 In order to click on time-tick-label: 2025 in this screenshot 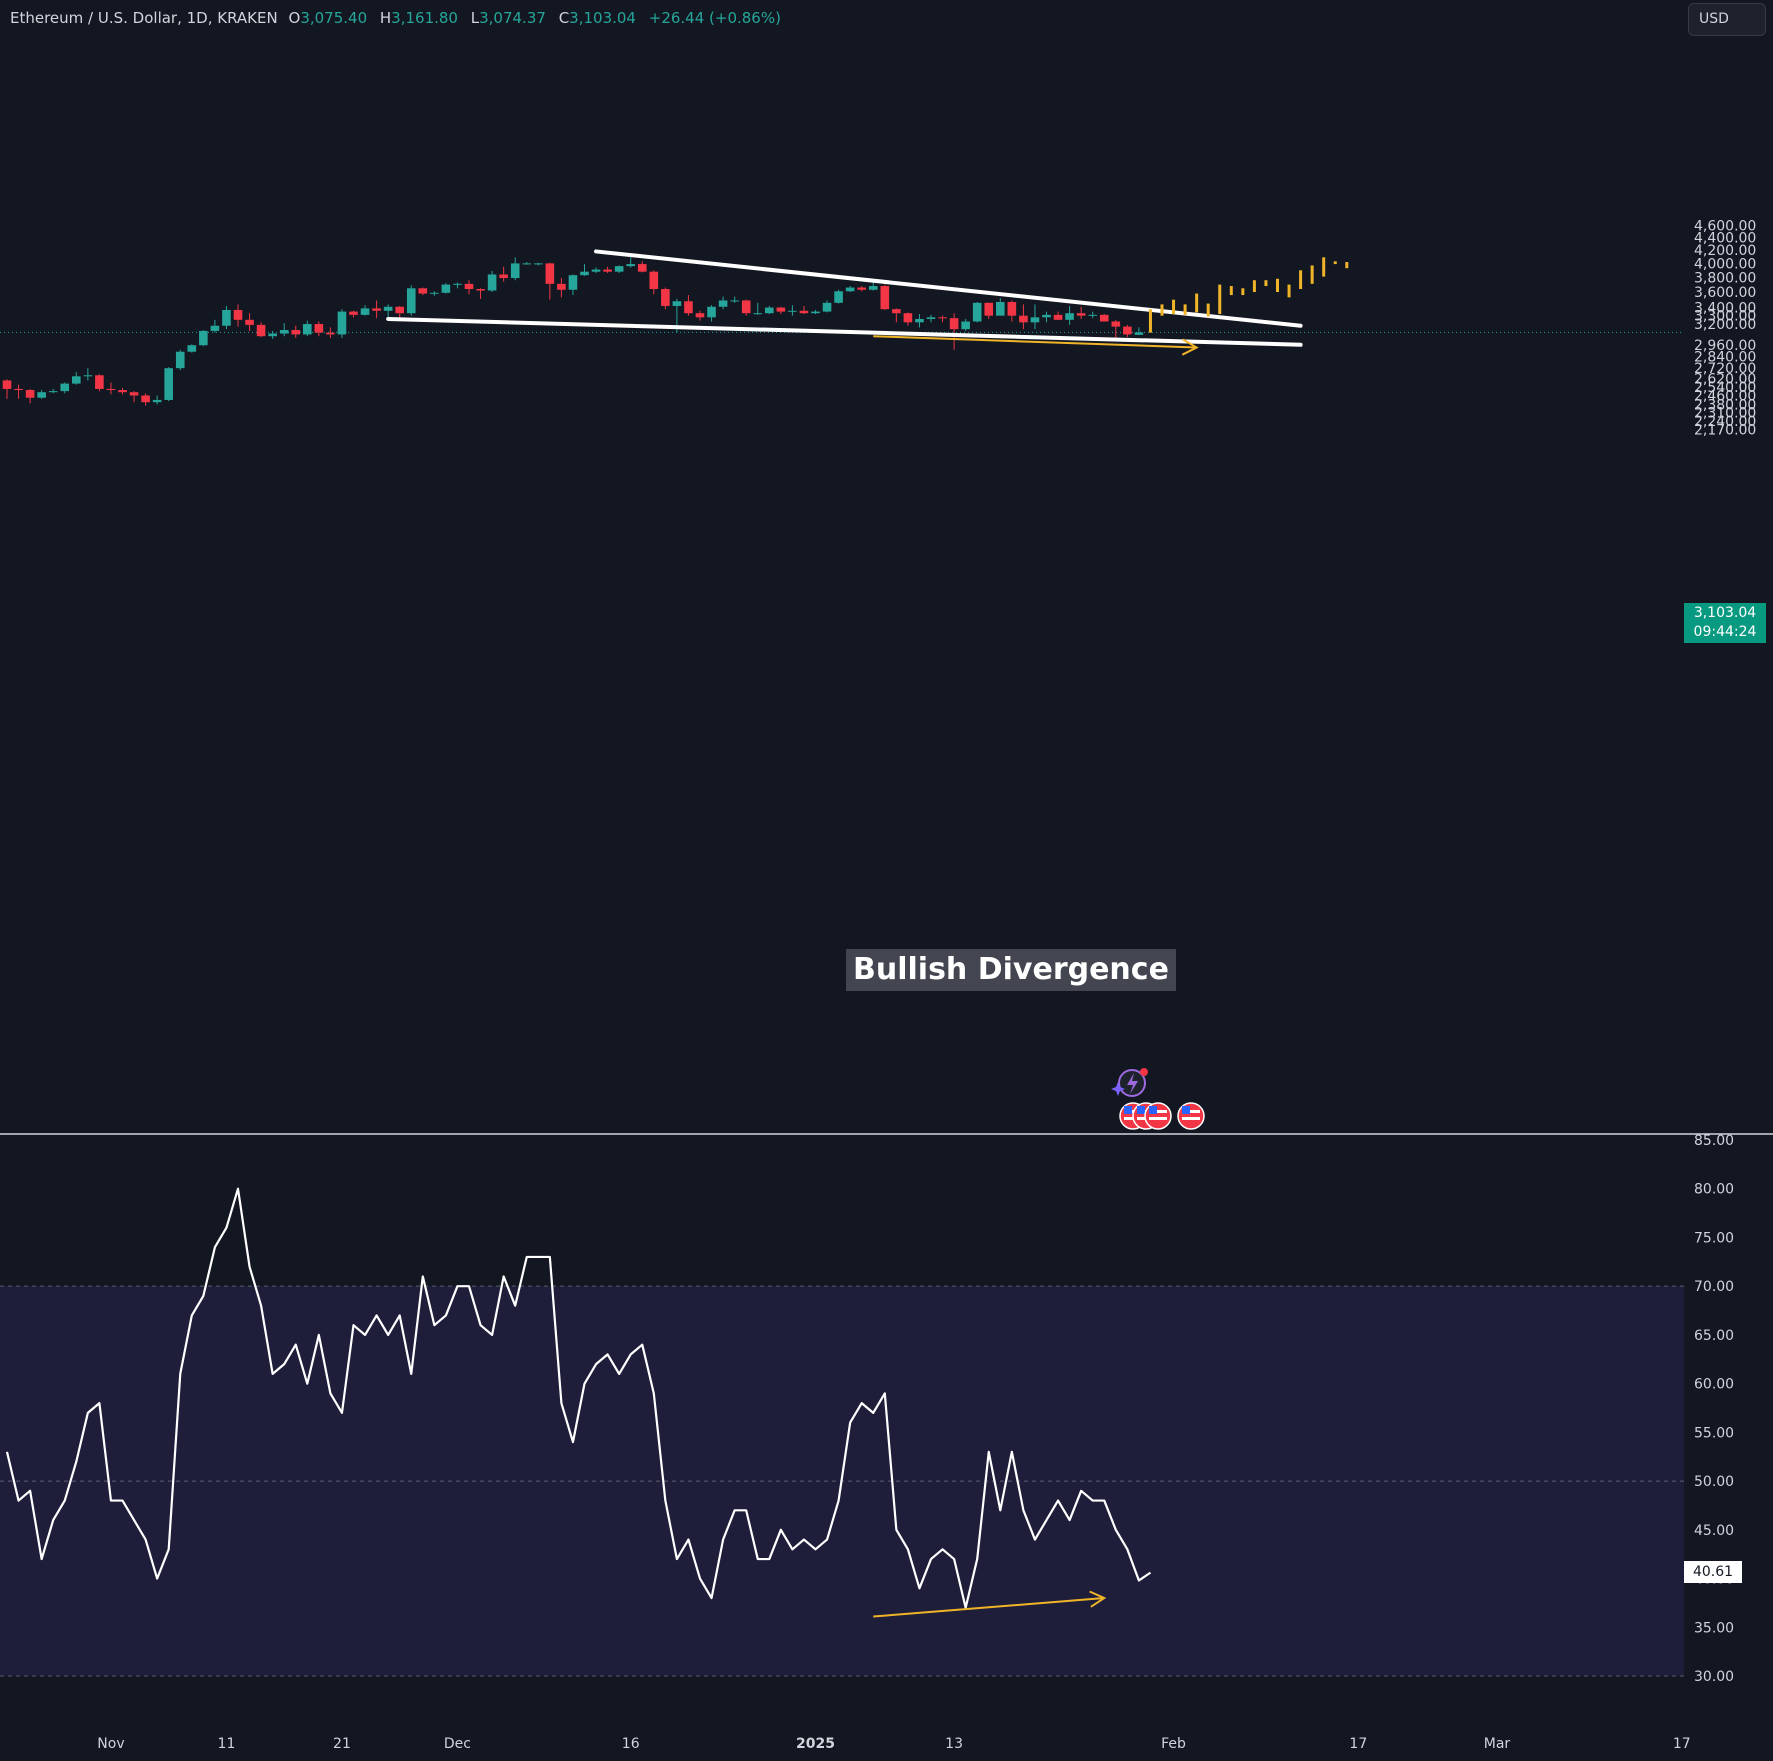, I will do `click(815, 1744)`.